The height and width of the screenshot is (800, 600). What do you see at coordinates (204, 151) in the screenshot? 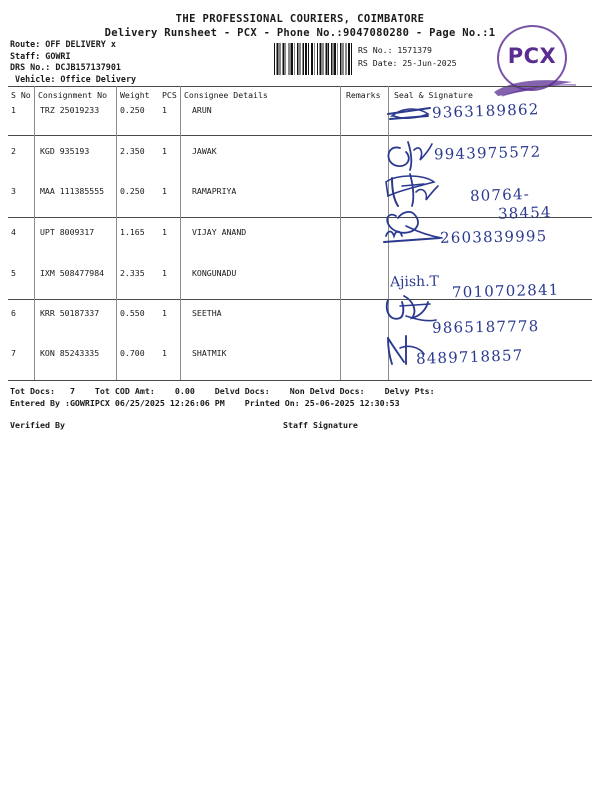
I see `table-row: JAWAK` at bounding box center [204, 151].